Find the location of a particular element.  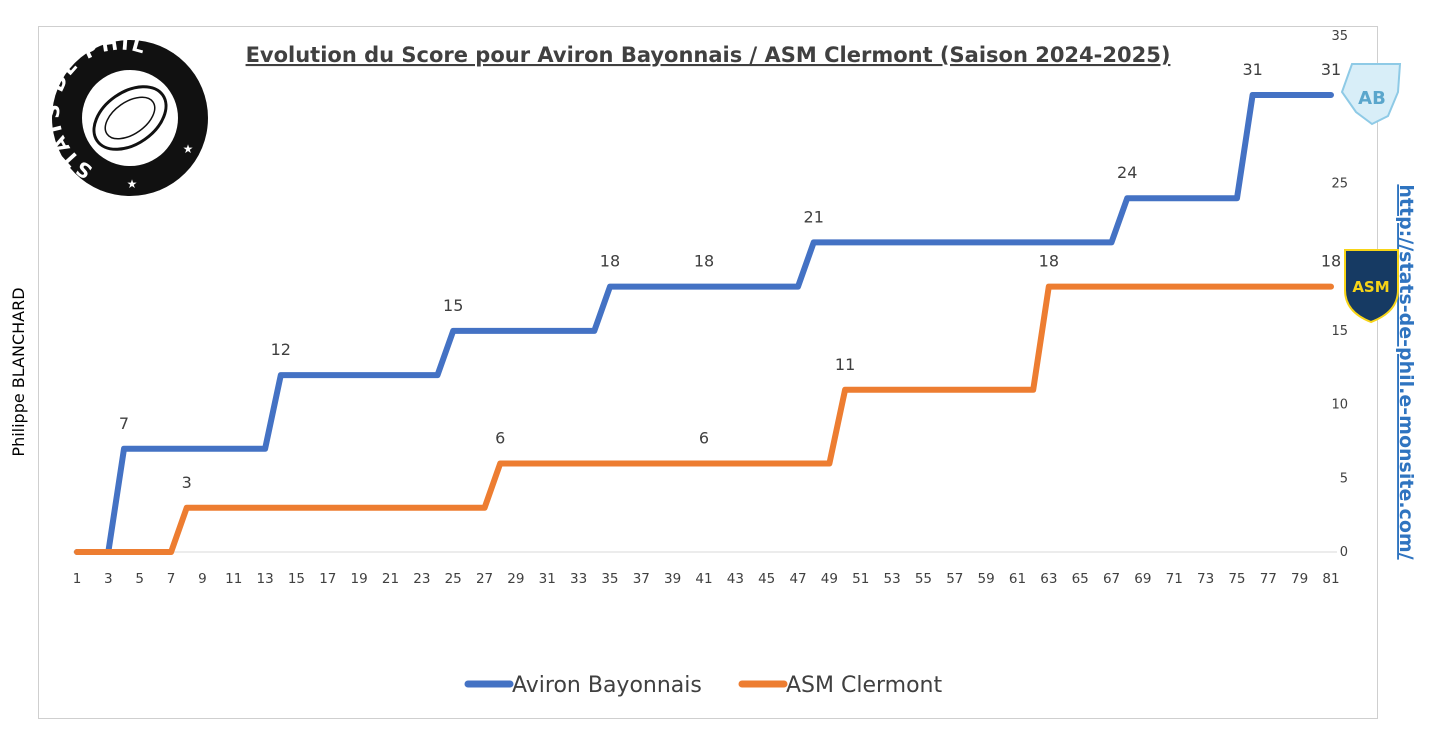

x-tick-label: 27 is located at coordinates (484, 579).